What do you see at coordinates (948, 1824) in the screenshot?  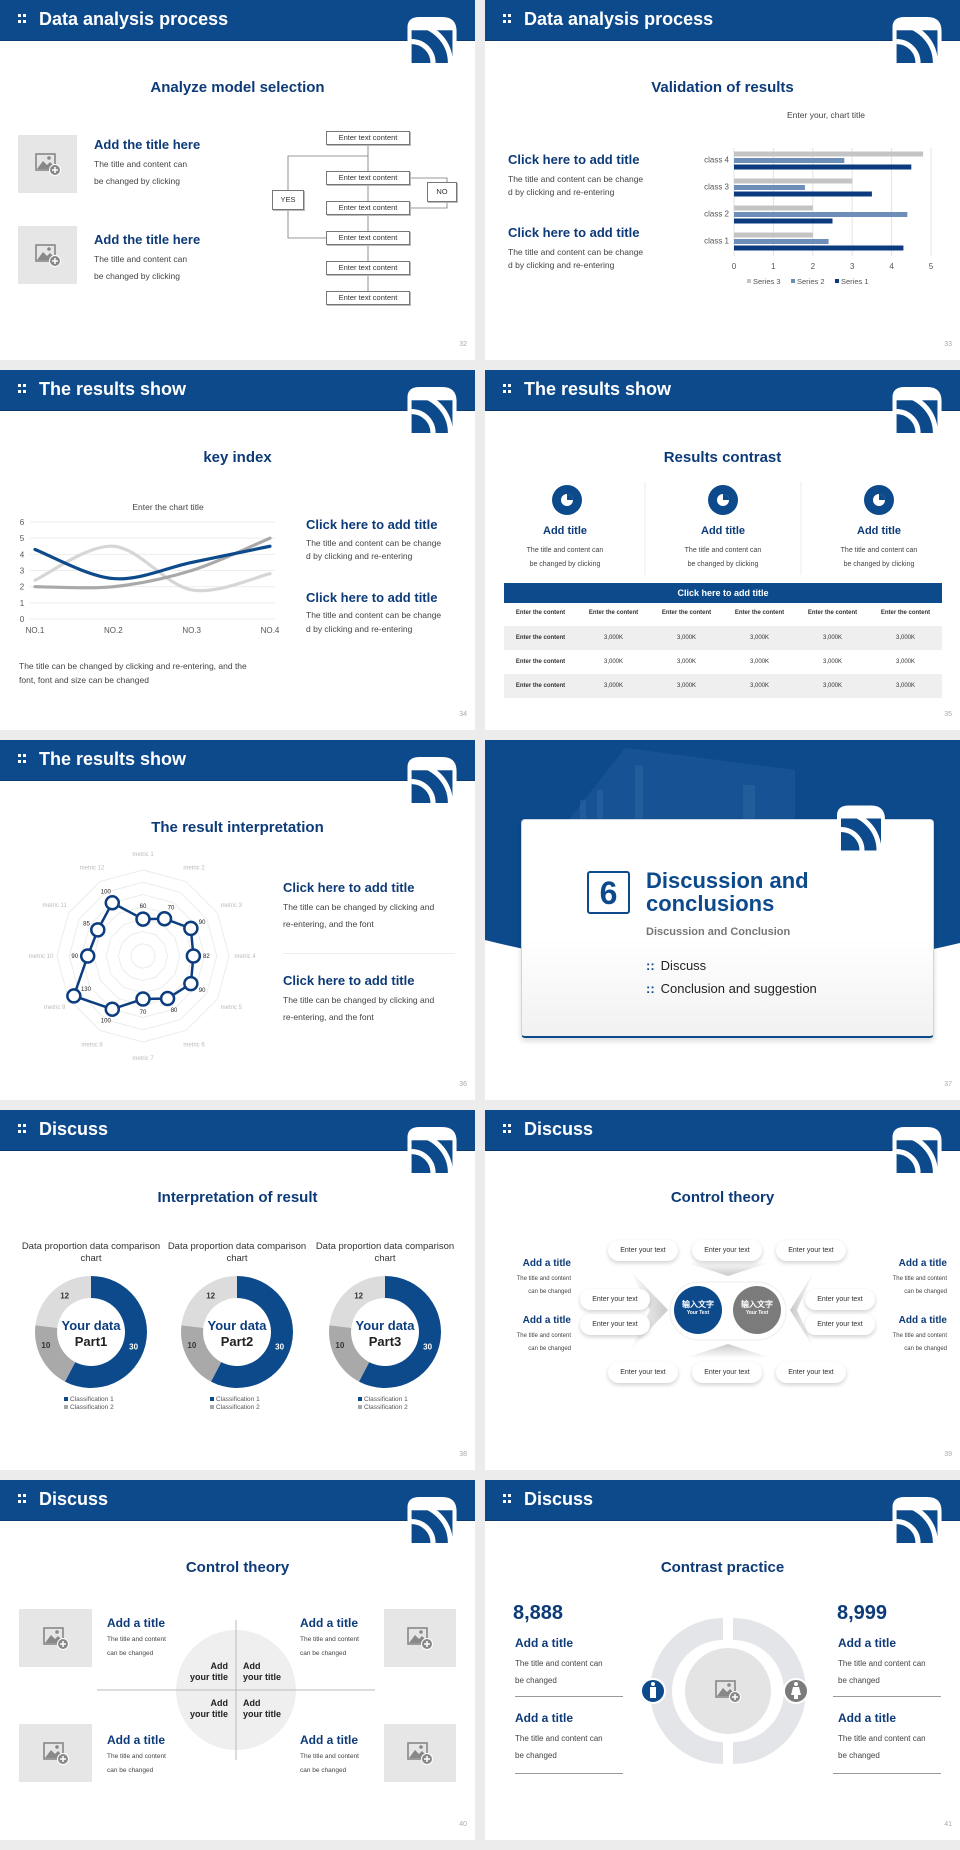 I see `page-number: 41` at bounding box center [948, 1824].